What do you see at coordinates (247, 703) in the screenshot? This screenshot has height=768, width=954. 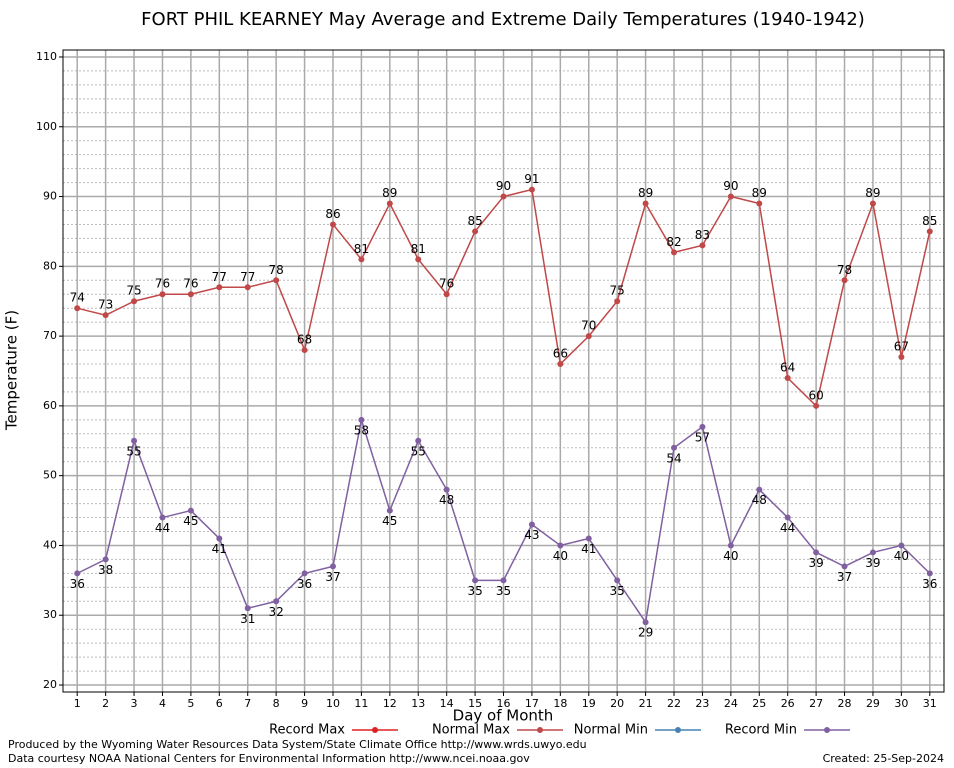 I see `x-tick-label: 7` at bounding box center [247, 703].